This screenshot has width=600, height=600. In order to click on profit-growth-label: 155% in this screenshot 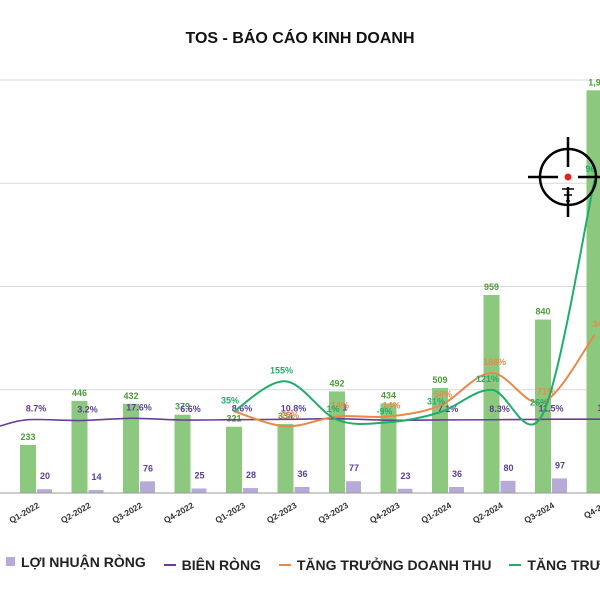, I will do `click(281, 370)`.